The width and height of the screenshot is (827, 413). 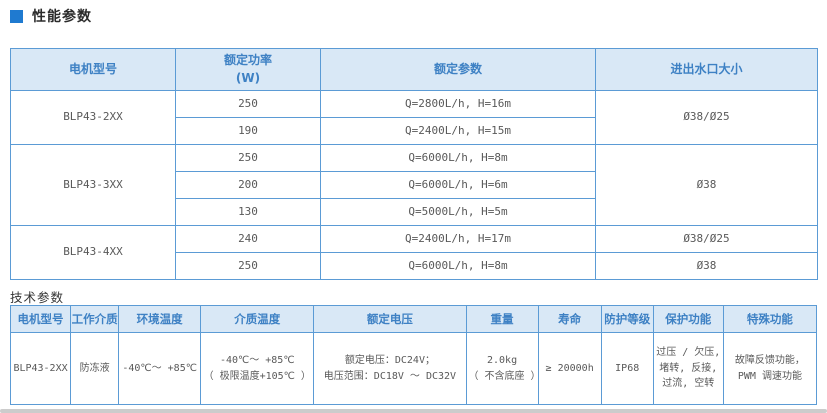 I want to click on ip-rating-cell: IP68, so click(x=627, y=368).